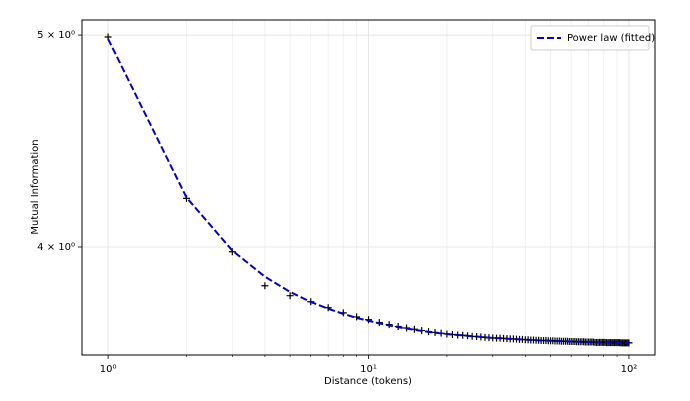 This screenshot has width=690, height=401. I want to click on x-axis-label: Distance (tokens), so click(368, 381).